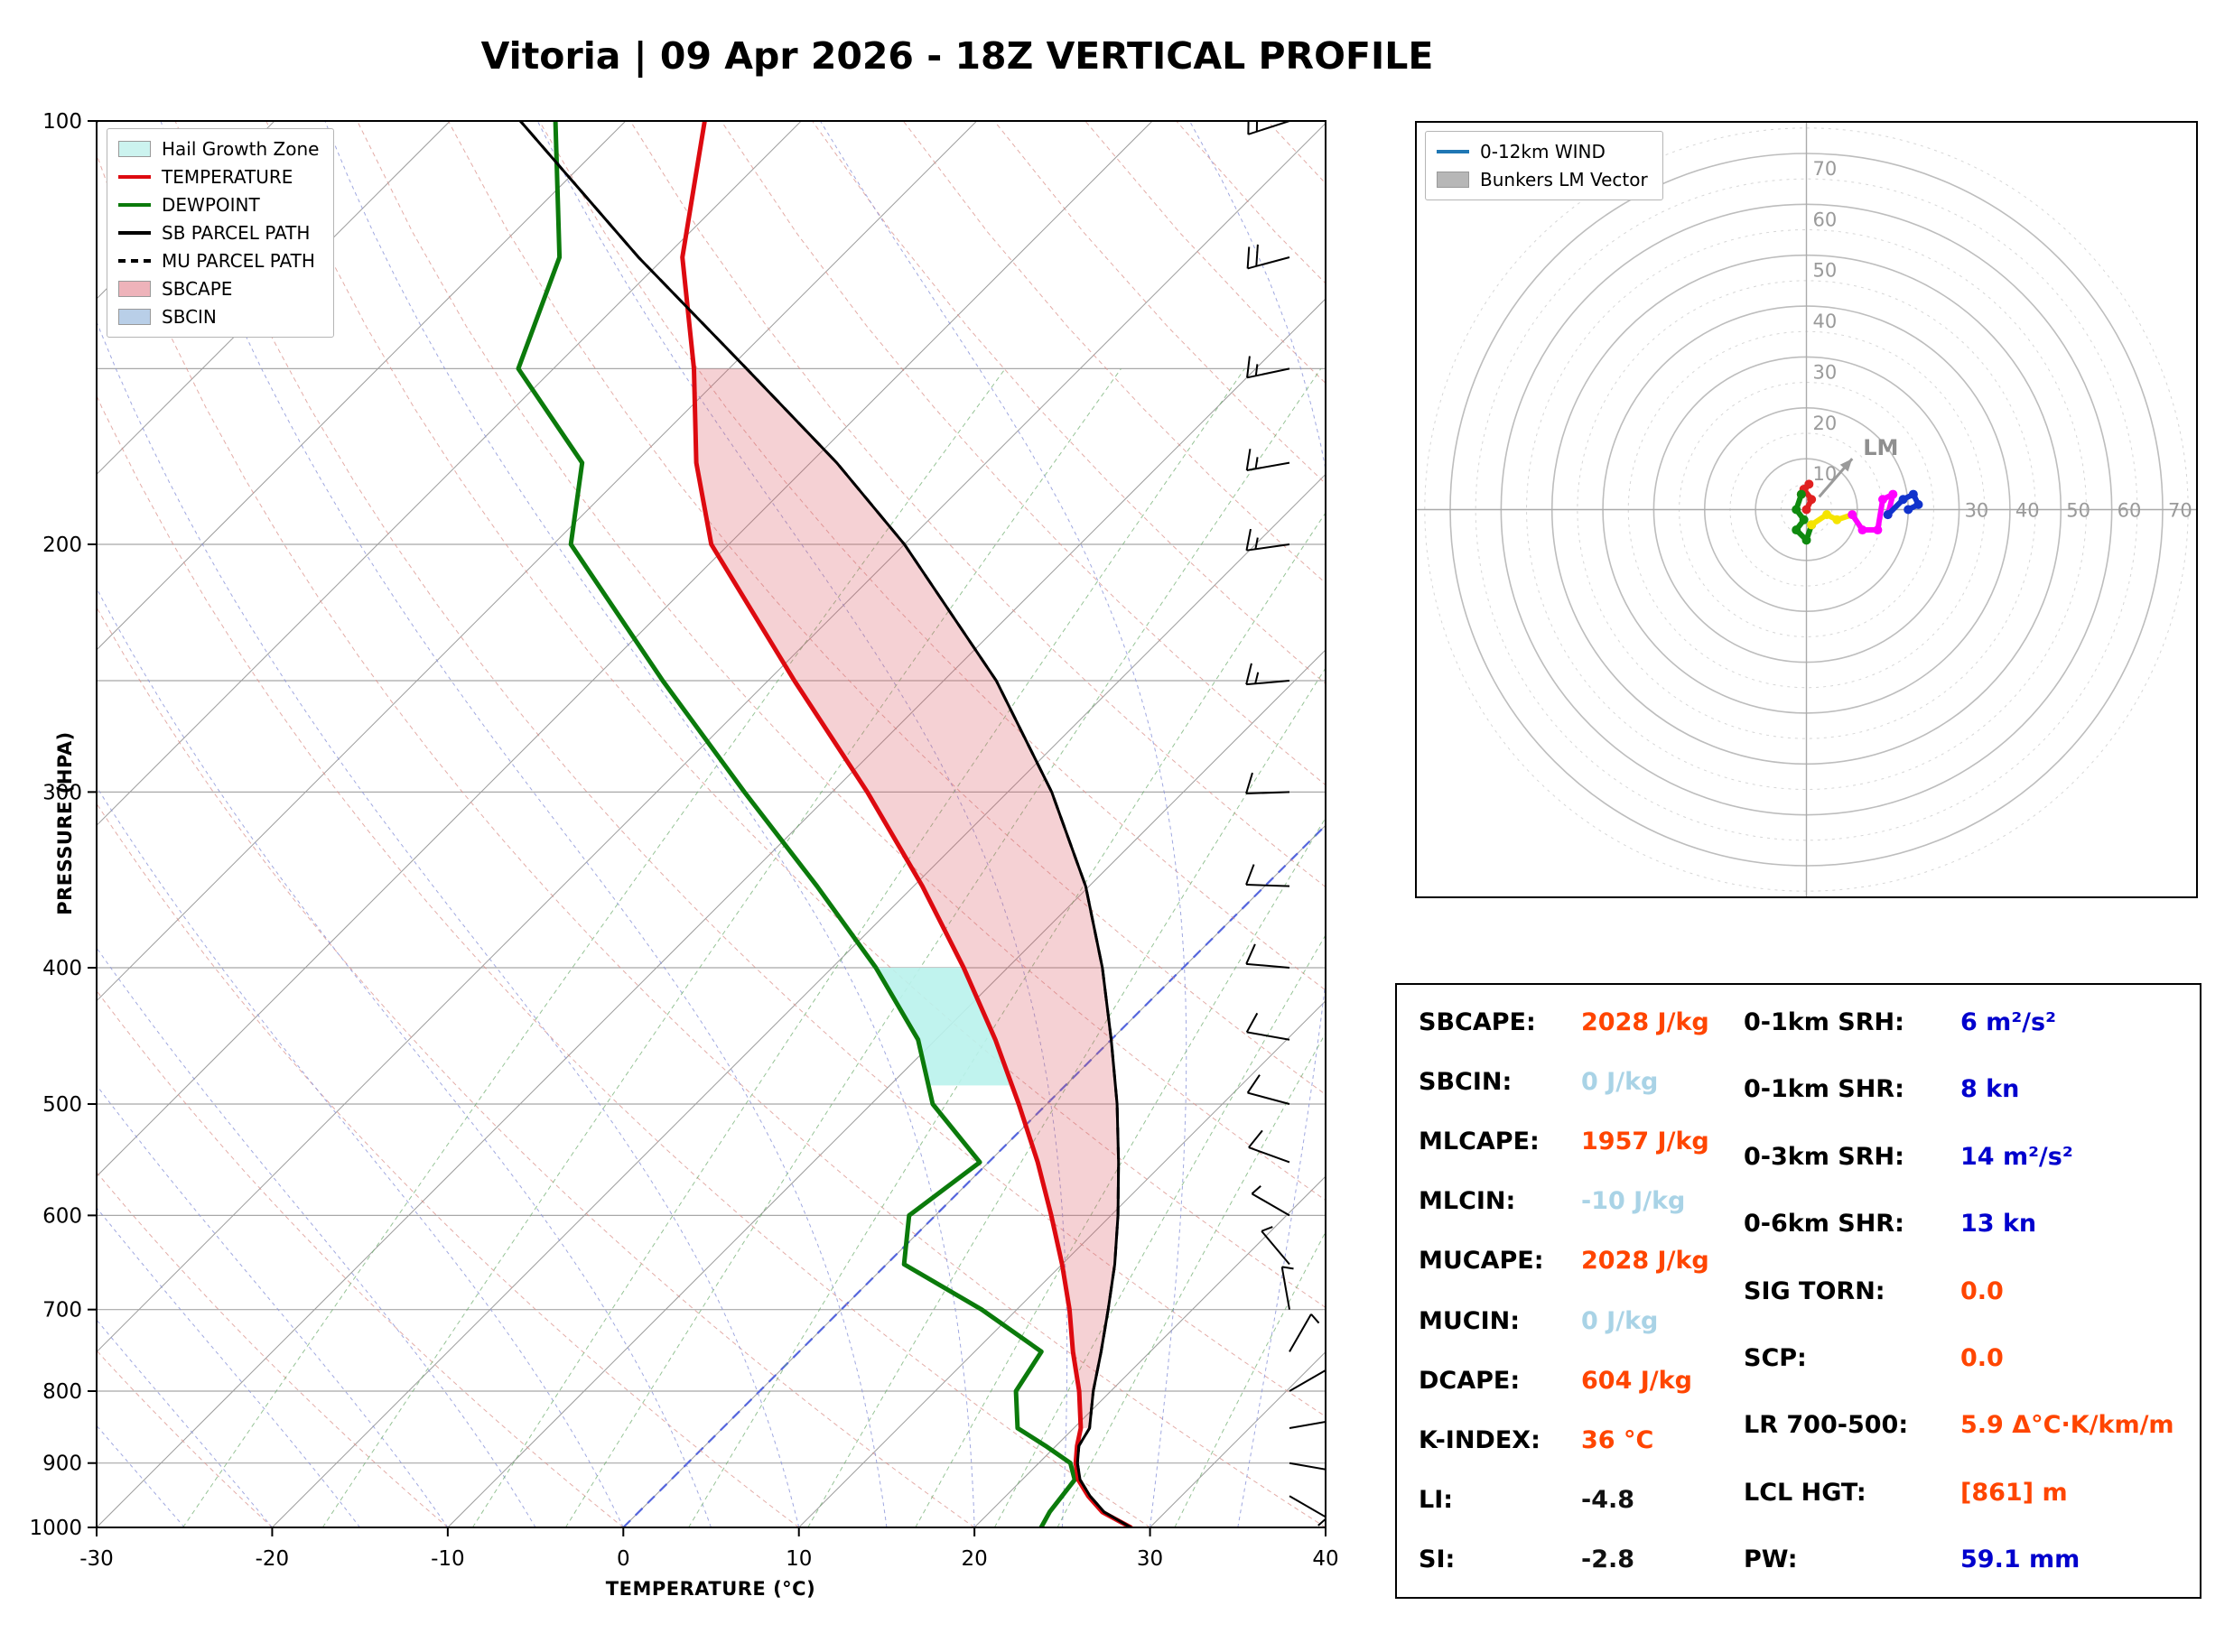 This screenshot has width=2234, height=1652. Describe the element at coordinates (1581, 1201) in the screenshot. I see `stat-mlcin: MLCIN: -10 J/kg` at that location.